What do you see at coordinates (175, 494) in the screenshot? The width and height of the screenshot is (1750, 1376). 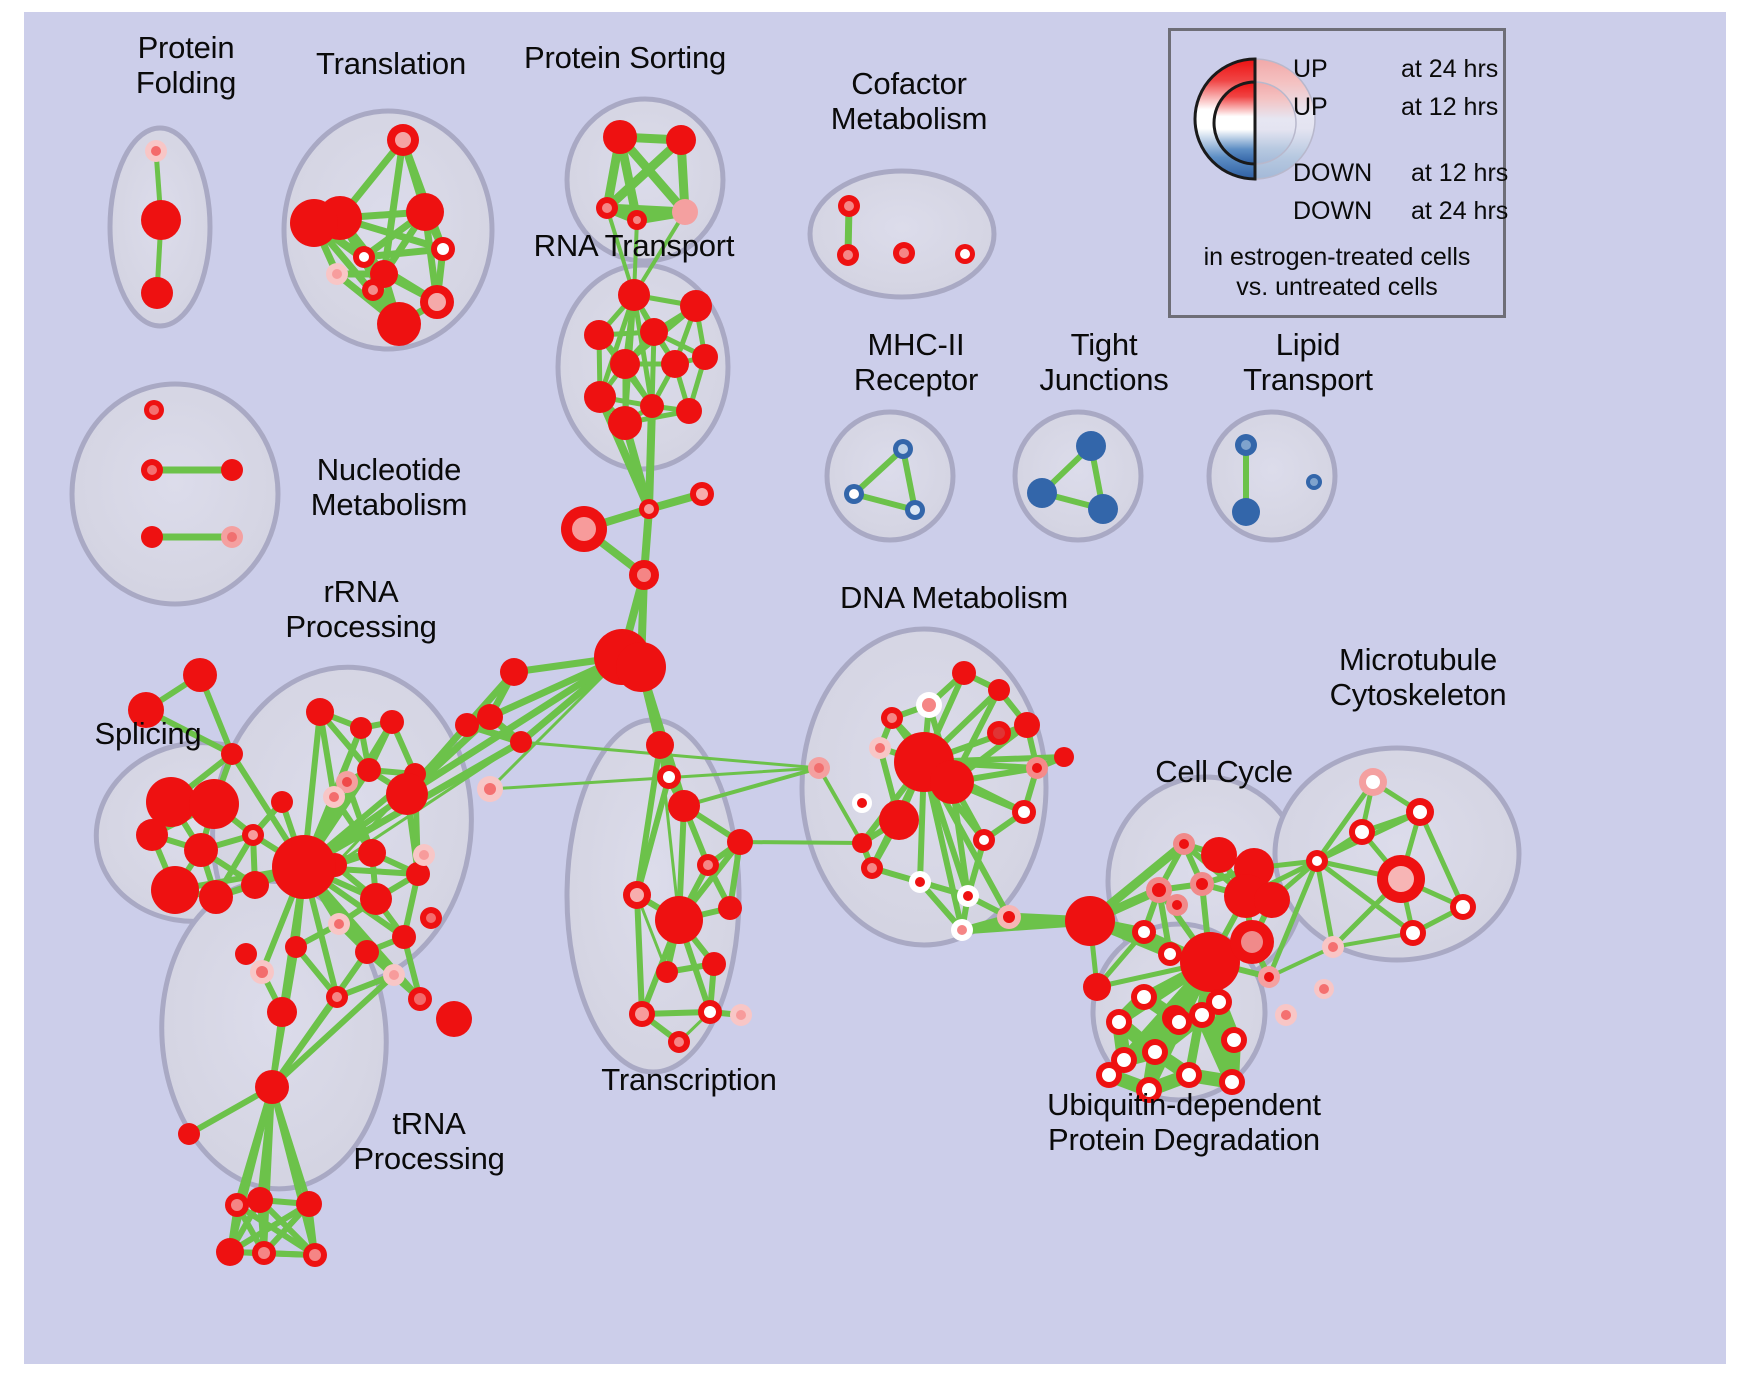 I see `blob-nucleotide` at bounding box center [175, 494].